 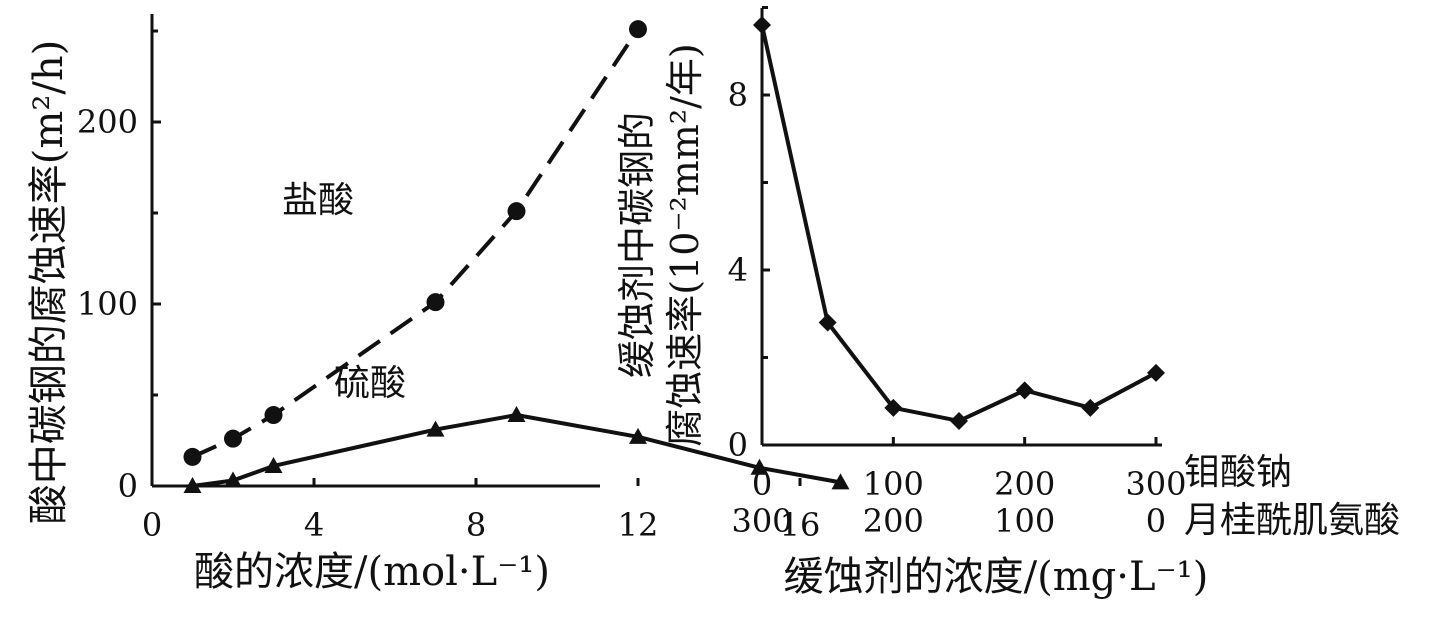 I want to click on right-x-row-label-1: 钼酸钠, so click(x=1238, y=472).